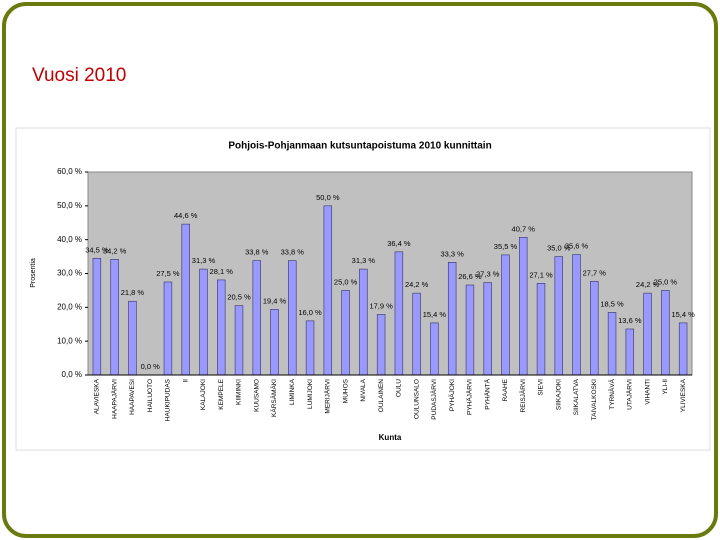 The height and width of the screenshot is (540, 720). What do you see at coordinates (203, 394) in the screenshot?
I see `x-tick-label: KALAJOKI` at bounding box center [203, 394].